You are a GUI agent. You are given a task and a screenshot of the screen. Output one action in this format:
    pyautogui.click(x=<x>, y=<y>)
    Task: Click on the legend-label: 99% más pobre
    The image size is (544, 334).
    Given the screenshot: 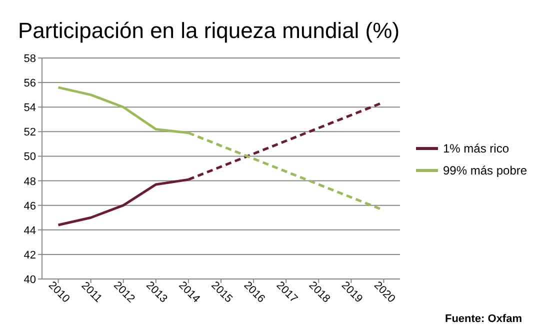 What is the action you would take?
    pyautogui.click(x=485, y=171)
    